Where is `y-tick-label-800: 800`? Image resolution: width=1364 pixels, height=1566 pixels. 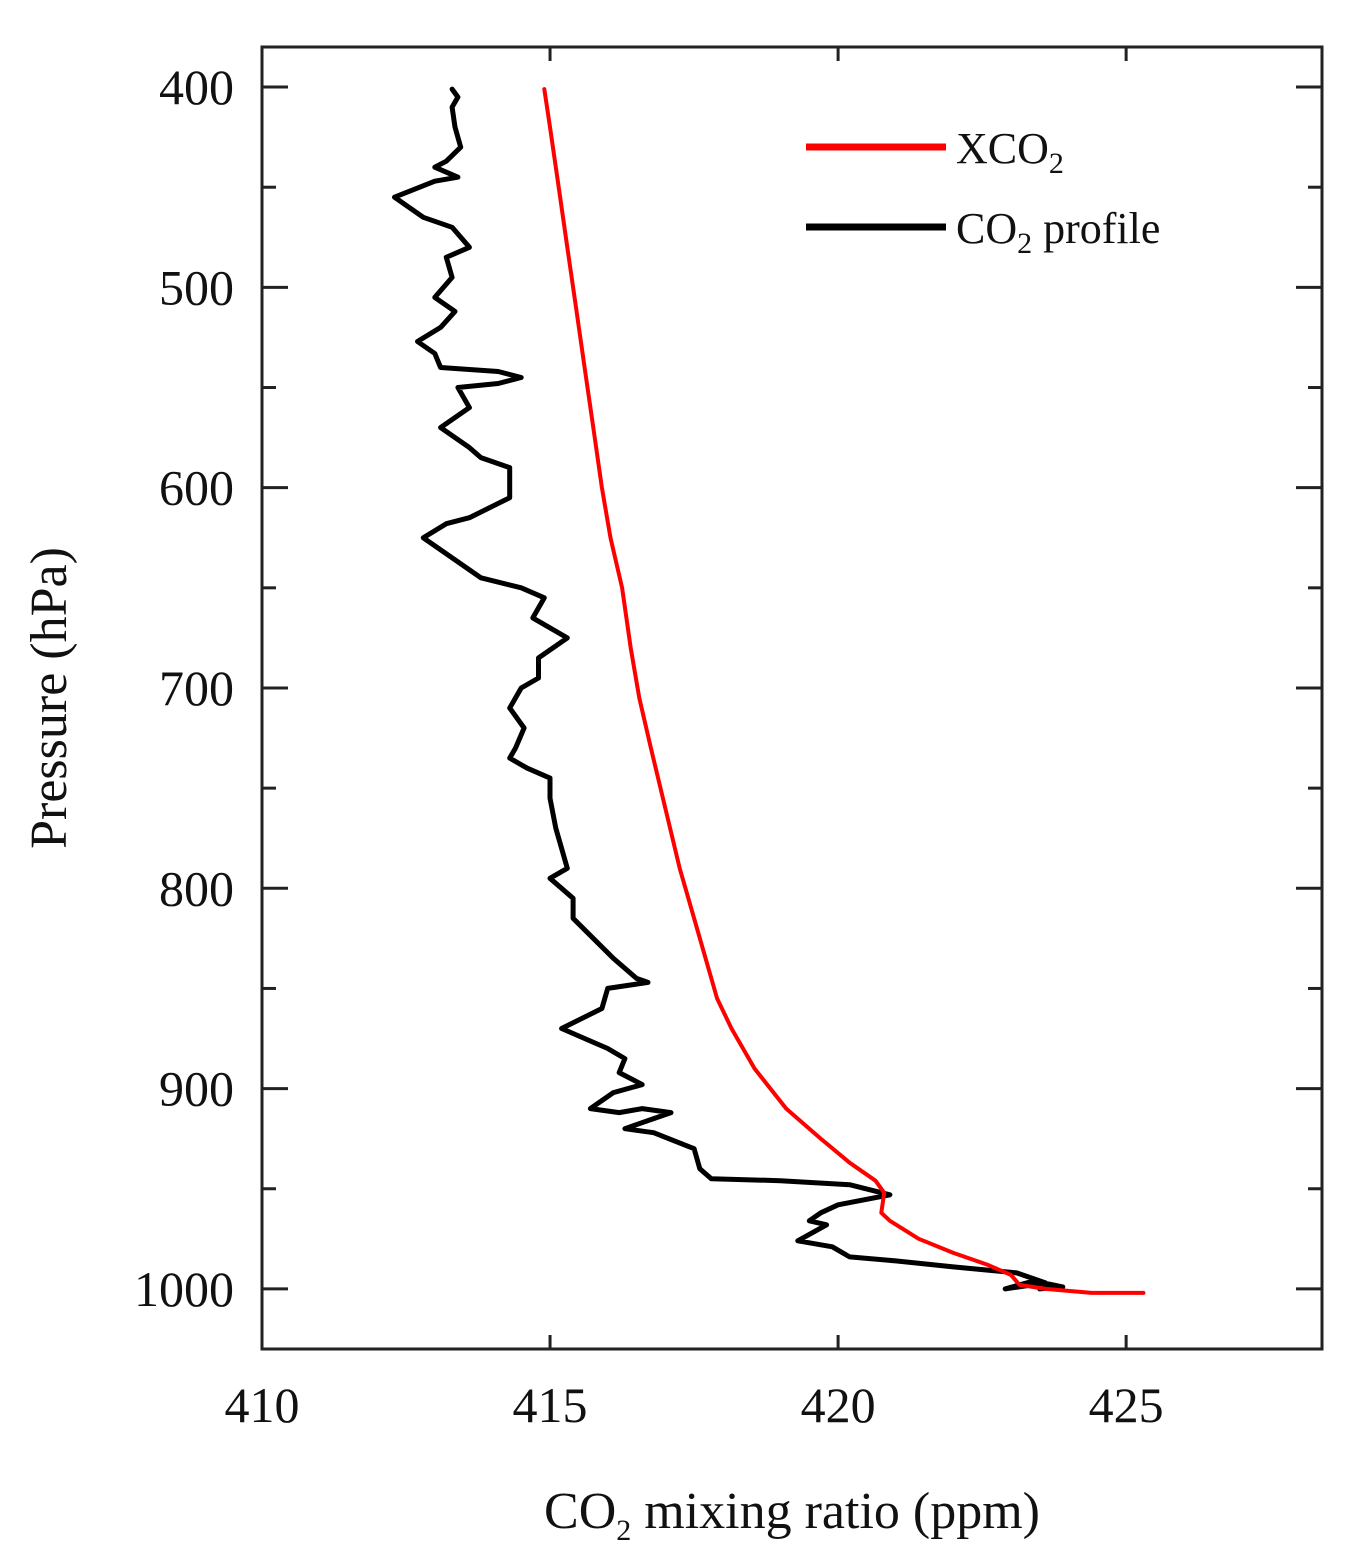
y-tick-label-800: 800 is located at coordinates (196, 888).